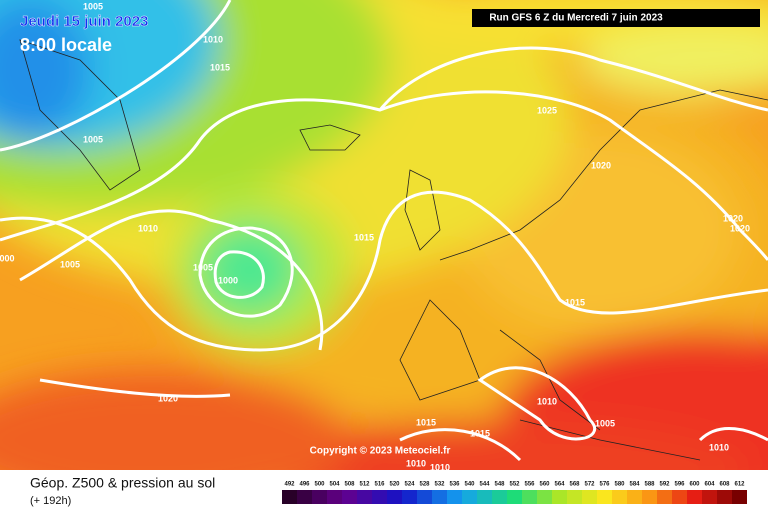 Image resolution: width=768 pixels, height=512 pixels. I want to click on scale-label: 548, so click(499, 485).